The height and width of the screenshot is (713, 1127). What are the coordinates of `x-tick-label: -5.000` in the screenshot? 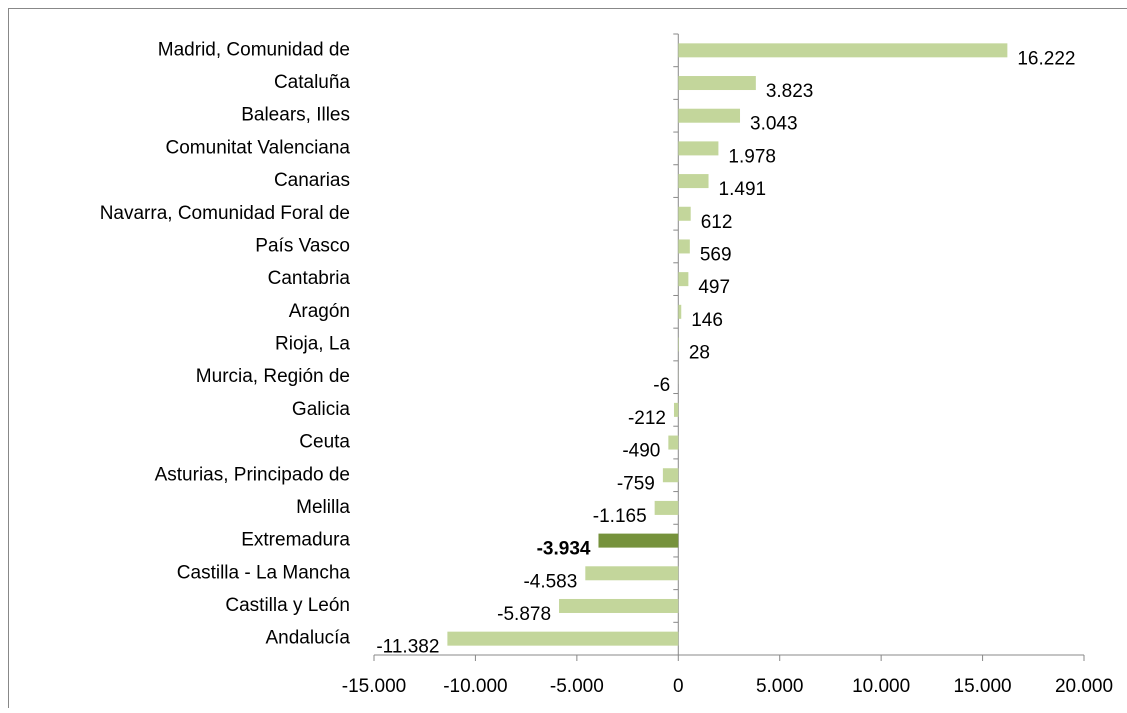 It's located at (577, 686).